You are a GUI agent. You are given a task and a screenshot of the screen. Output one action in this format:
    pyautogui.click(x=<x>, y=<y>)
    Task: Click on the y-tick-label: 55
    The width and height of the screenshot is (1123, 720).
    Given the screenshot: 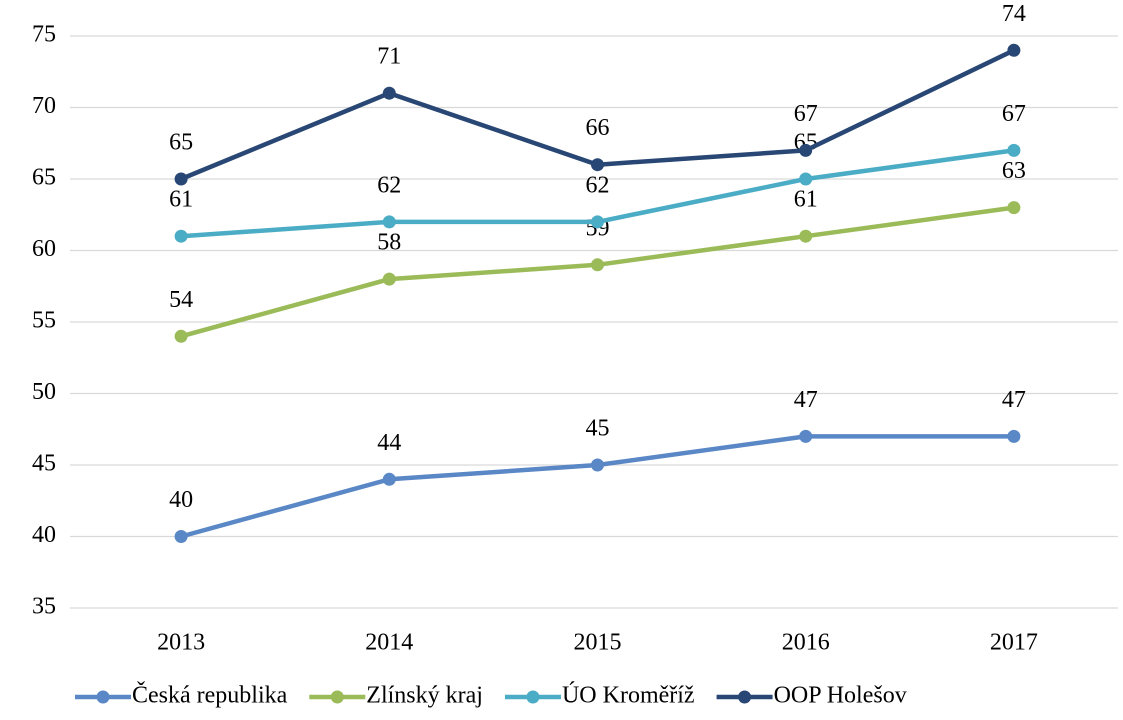 What is the action you would take?
    pyautogui.click(x=44, y=321)
    